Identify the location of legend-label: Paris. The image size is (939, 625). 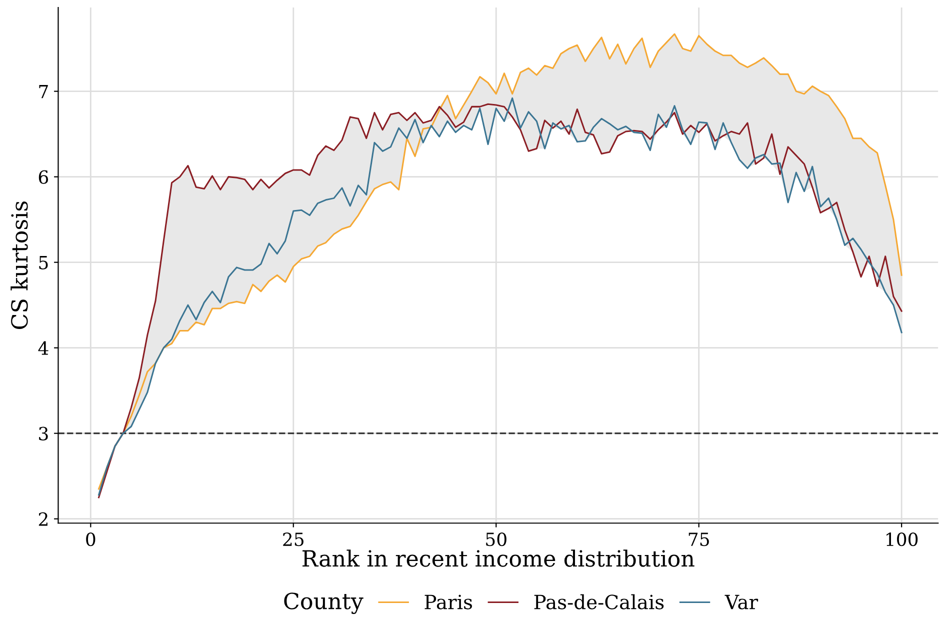
(448, 602).